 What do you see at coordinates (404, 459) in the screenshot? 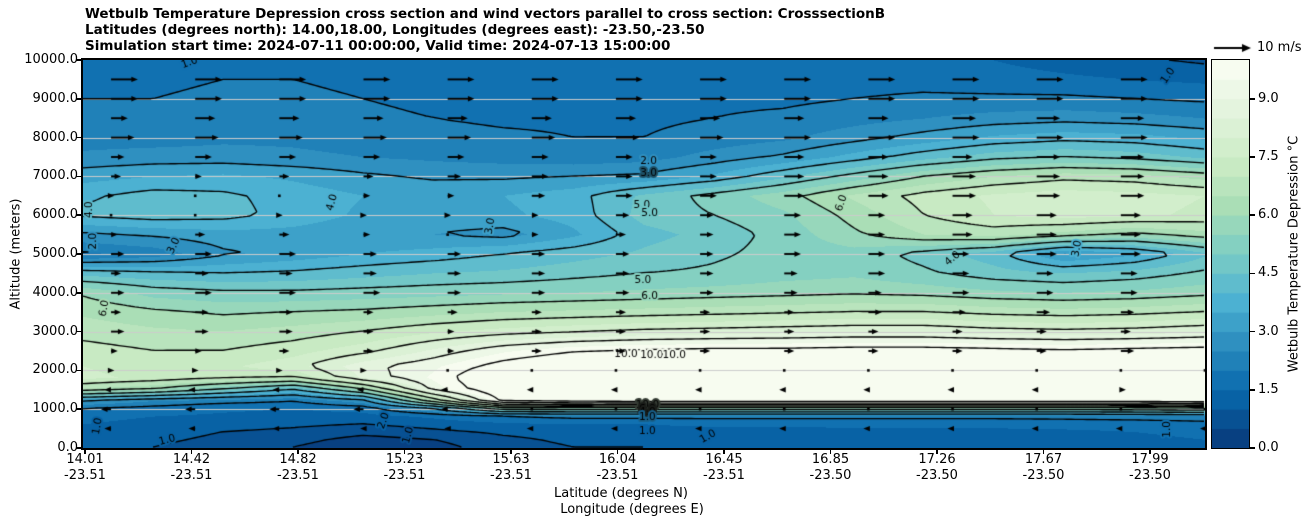
I see `x-tick-latitude: 15.23` at bounding box center [404, 459].